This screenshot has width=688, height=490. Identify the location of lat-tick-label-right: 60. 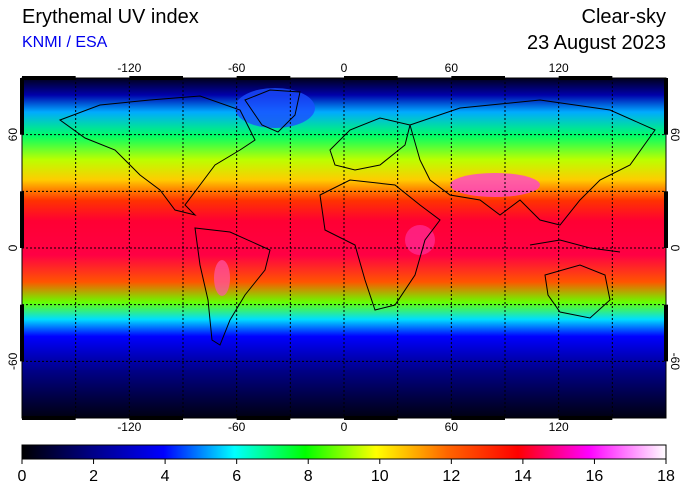
(675, 135).